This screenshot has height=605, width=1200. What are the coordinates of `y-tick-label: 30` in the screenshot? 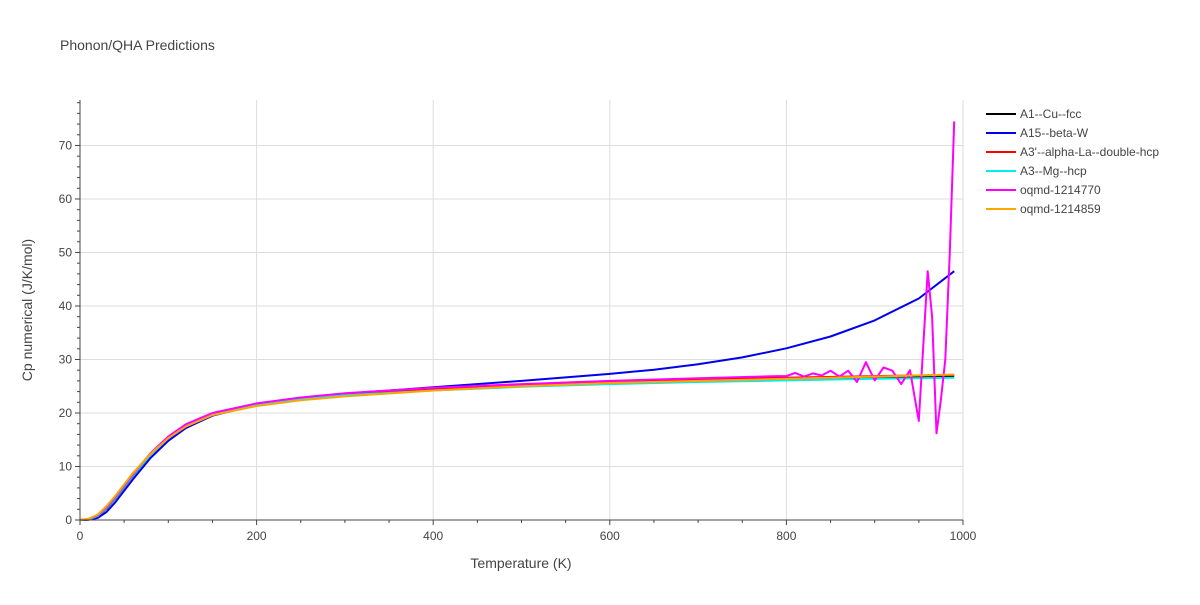 It's located at (66, 359).